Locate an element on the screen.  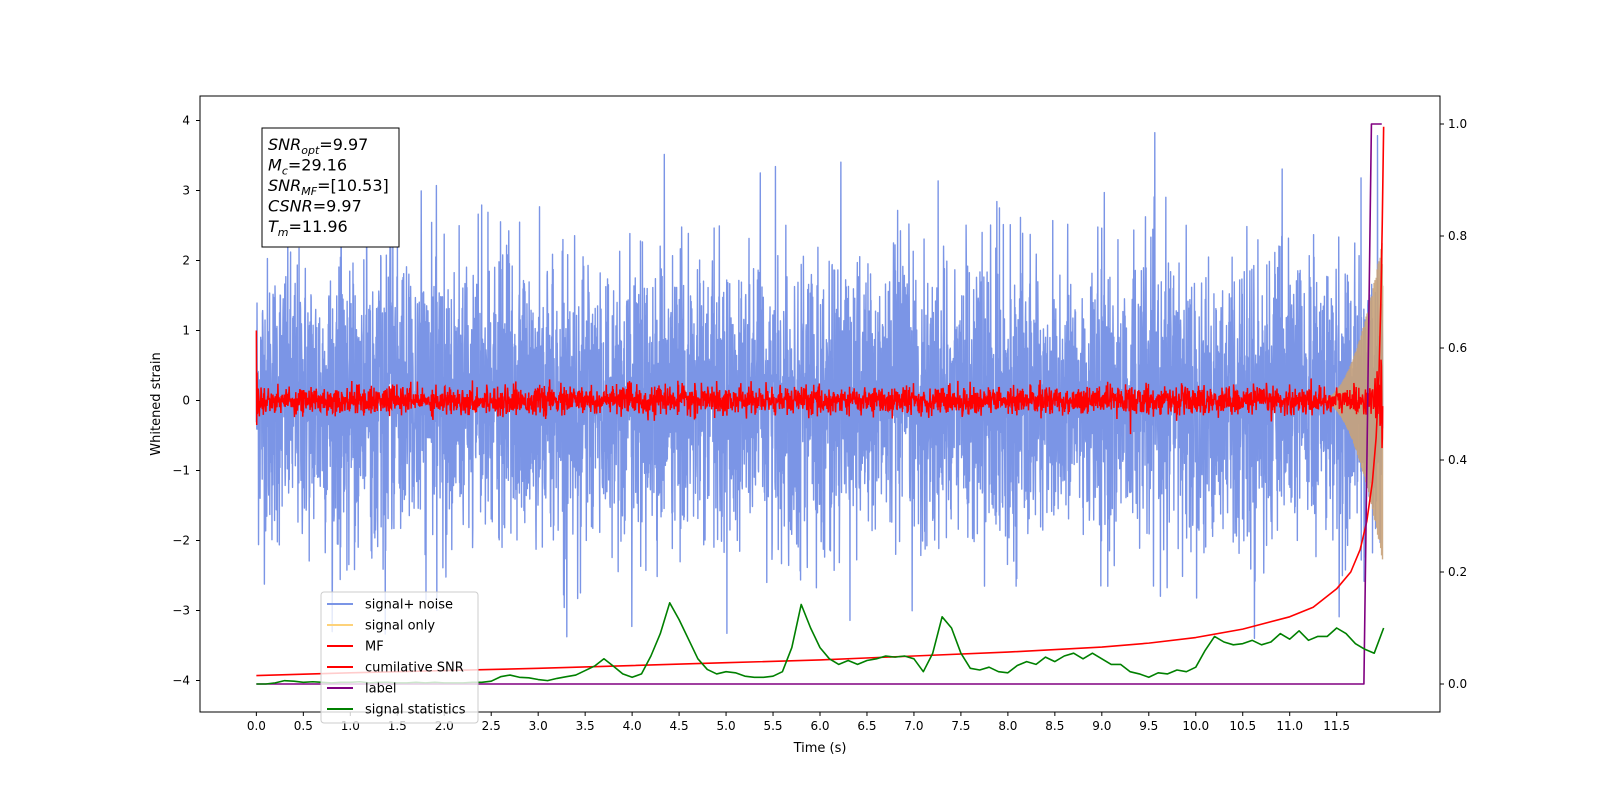
y2-tick-label: 0.4 is located at coordinates (1457, 460).